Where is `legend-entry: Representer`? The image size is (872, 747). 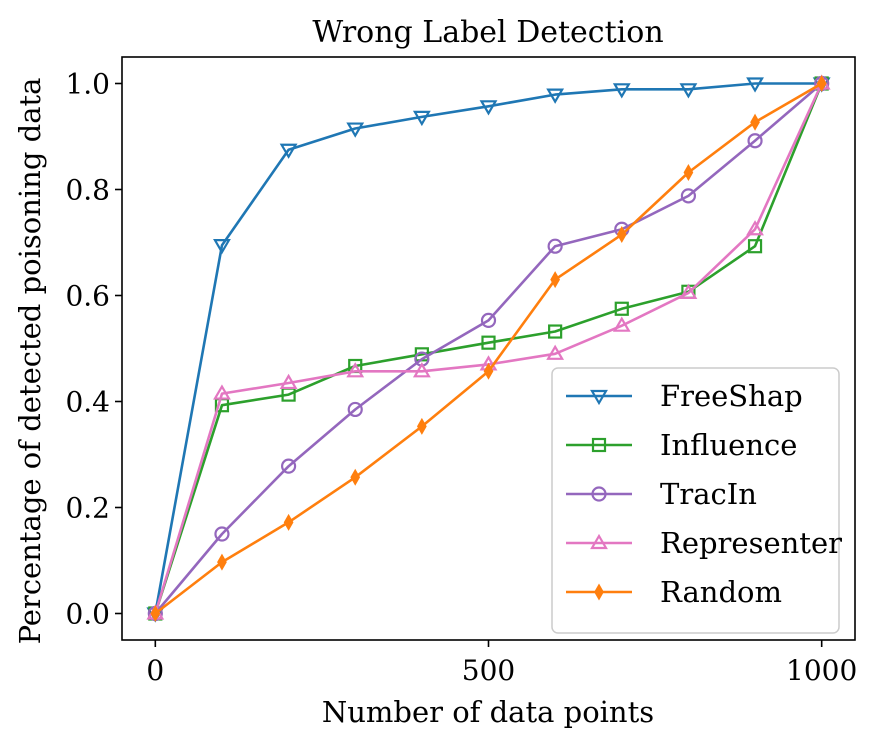 legend-entry: Representer is located at coordinates (704, 543).